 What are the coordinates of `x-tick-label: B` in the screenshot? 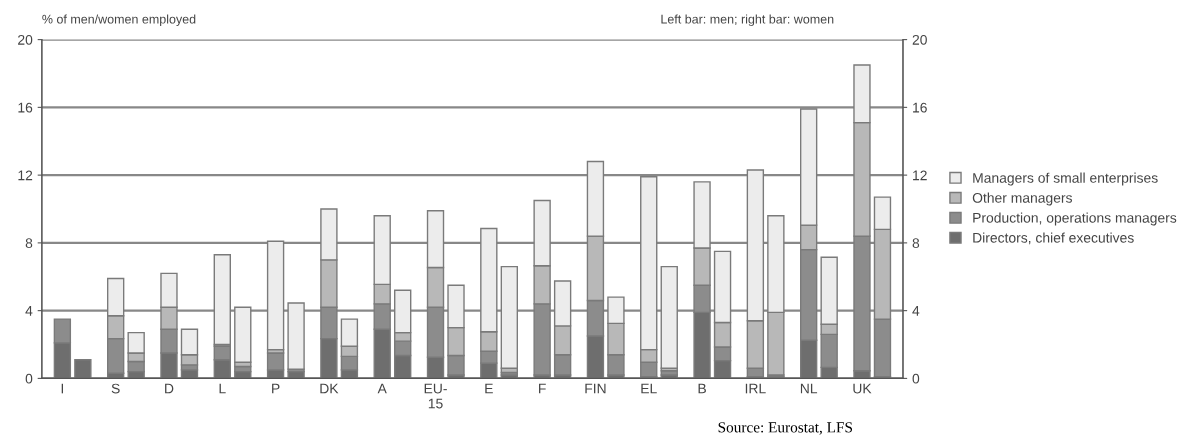 It's located at (702, 388).